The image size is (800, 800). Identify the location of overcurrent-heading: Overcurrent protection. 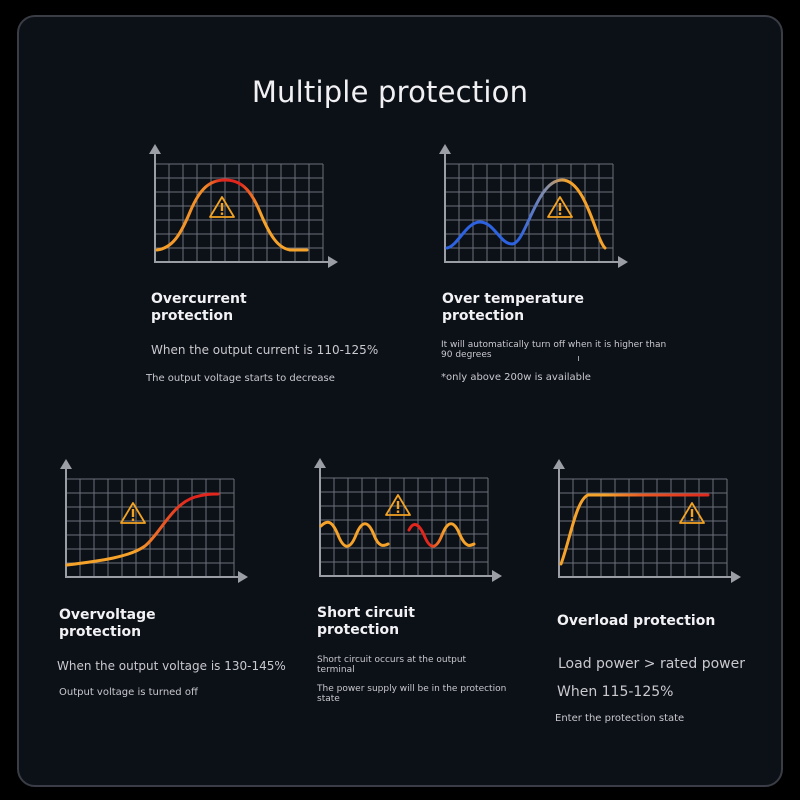
(199, 308).